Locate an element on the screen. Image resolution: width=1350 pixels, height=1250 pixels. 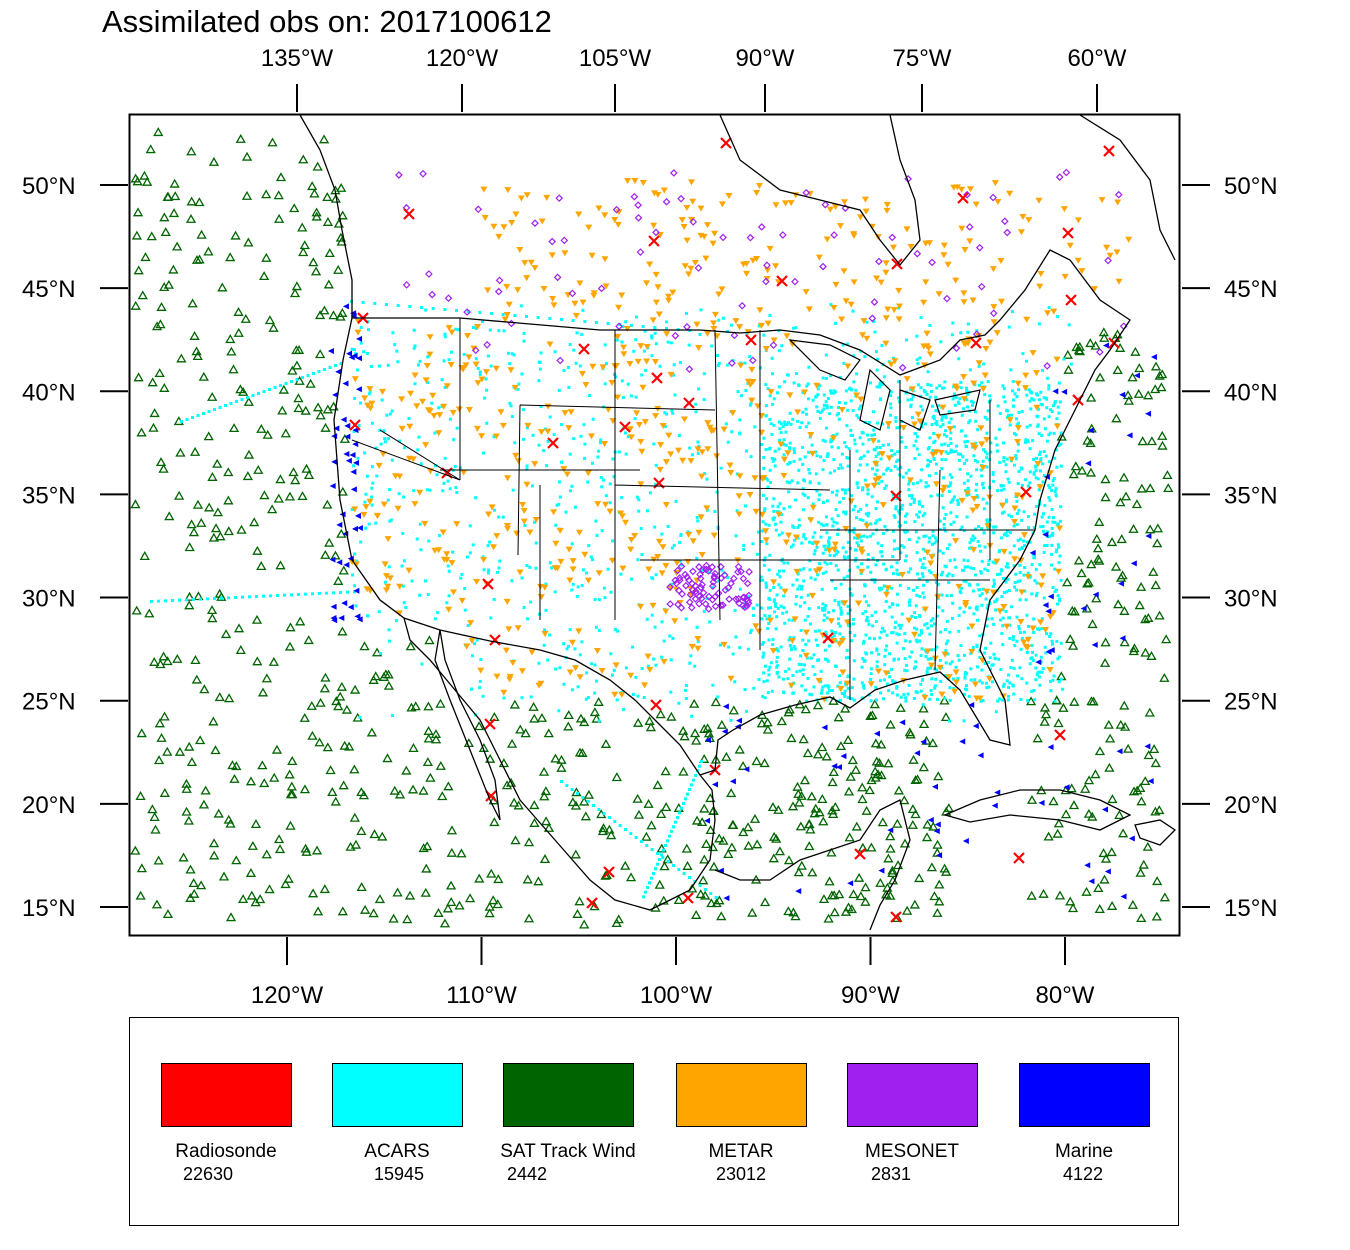
legend-label: Marine is located at coordinates (1084, 1151).